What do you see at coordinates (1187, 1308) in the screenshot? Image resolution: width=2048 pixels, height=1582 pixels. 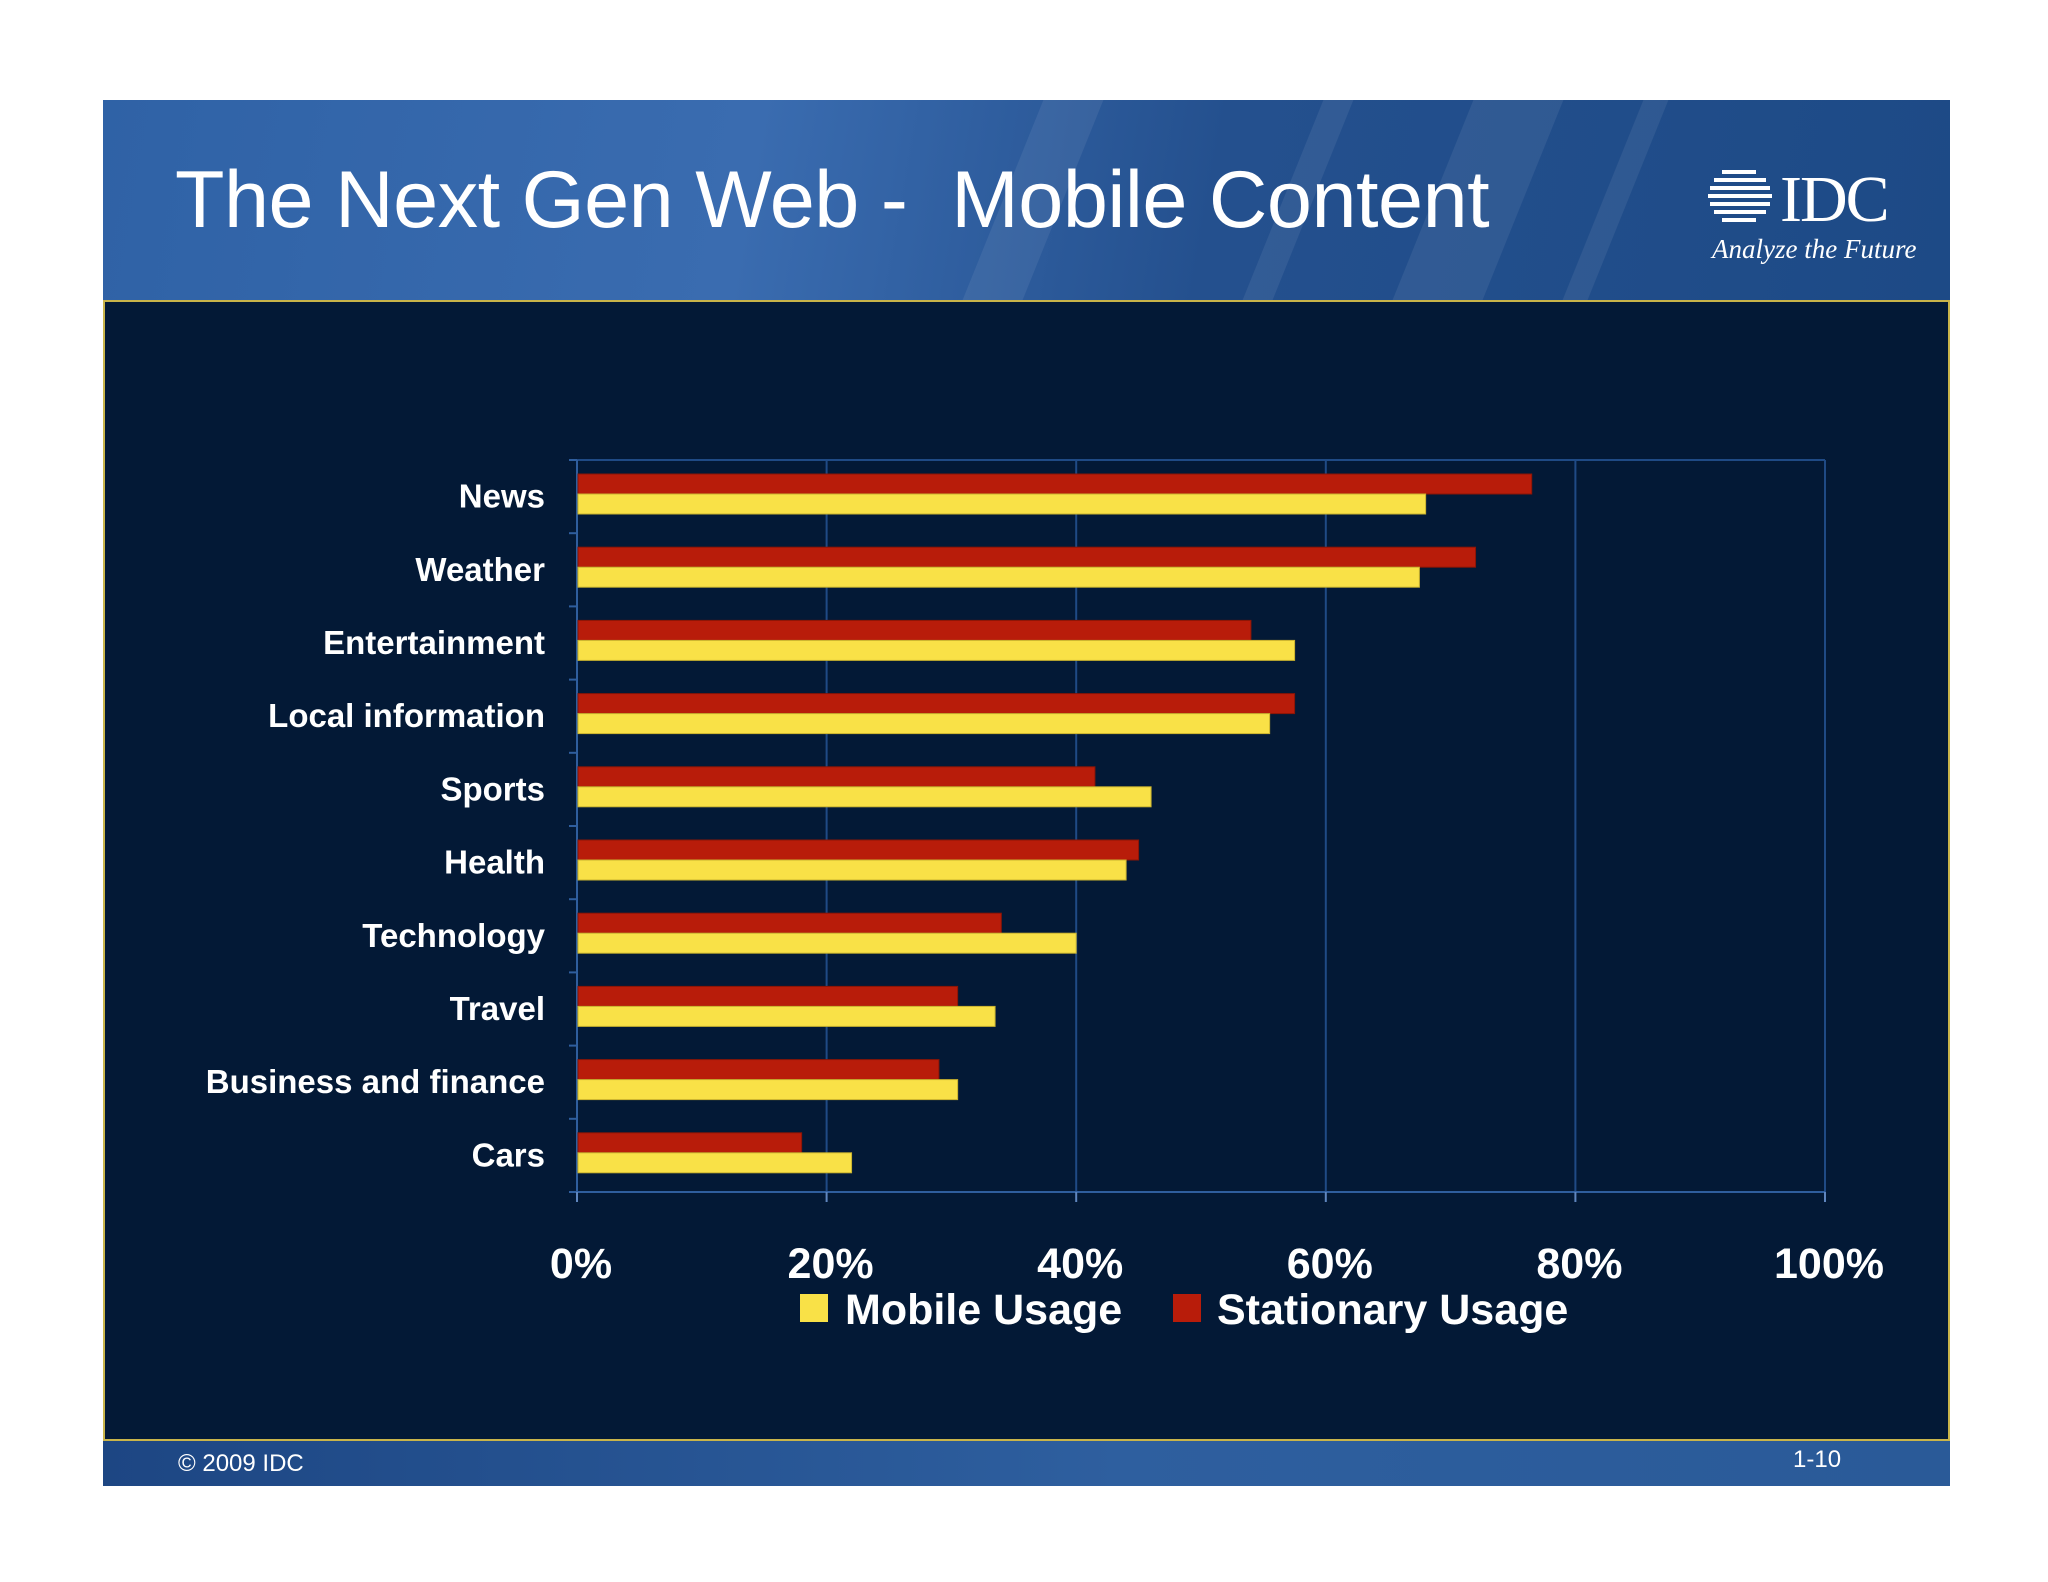 I see `legend-swatch-stationary` at bounding box center [1187, 1308].